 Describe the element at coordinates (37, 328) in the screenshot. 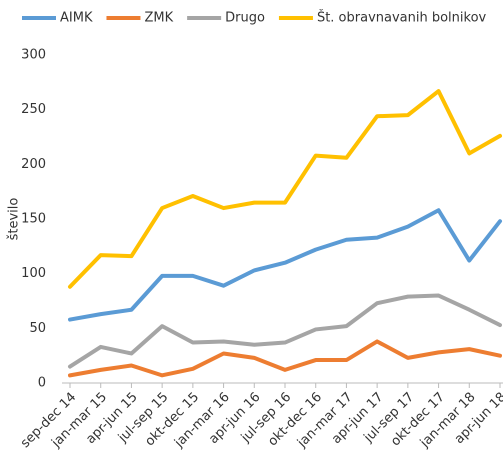

I see `y-tick-label: 50` at that location.